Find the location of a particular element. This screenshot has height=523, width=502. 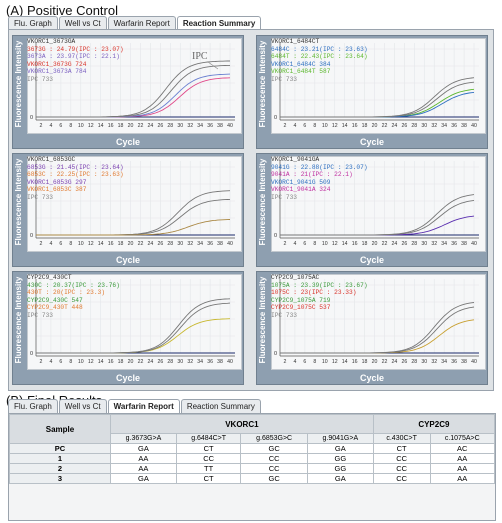

x-tick-label: 8 is located at coordinates (70, 362).